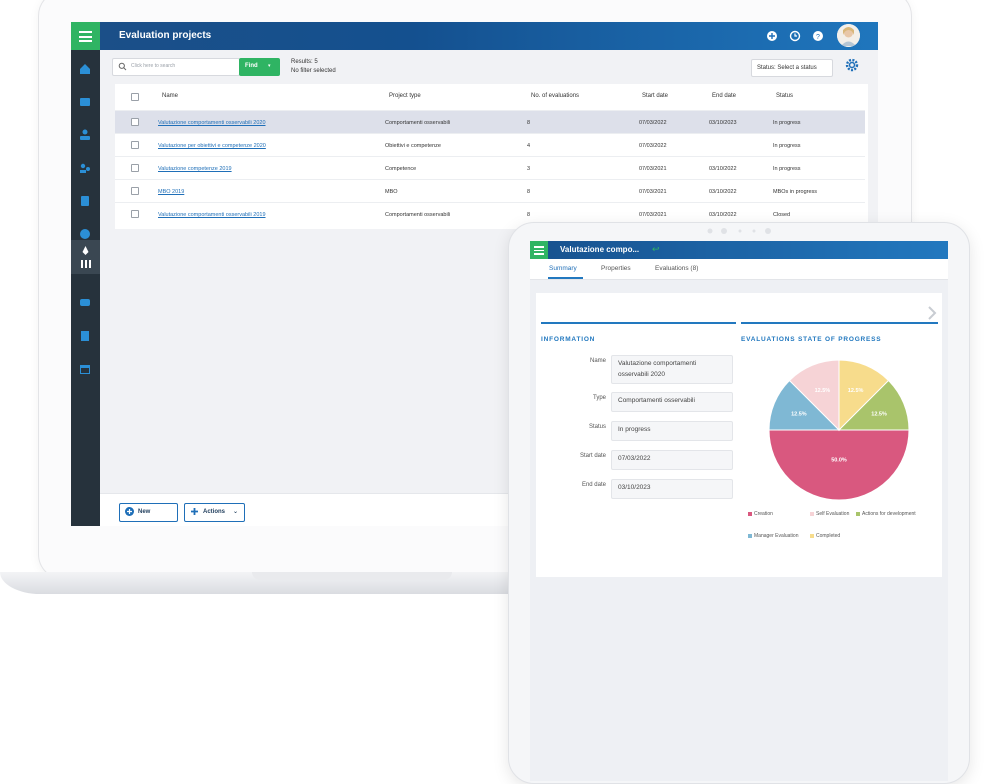 The height and width of the screenshot is (784, 1000). What do you see at coordinates (529, 146) in the screenshot?
I see `evaluation-count: 4` at bounding box center [529, 146].